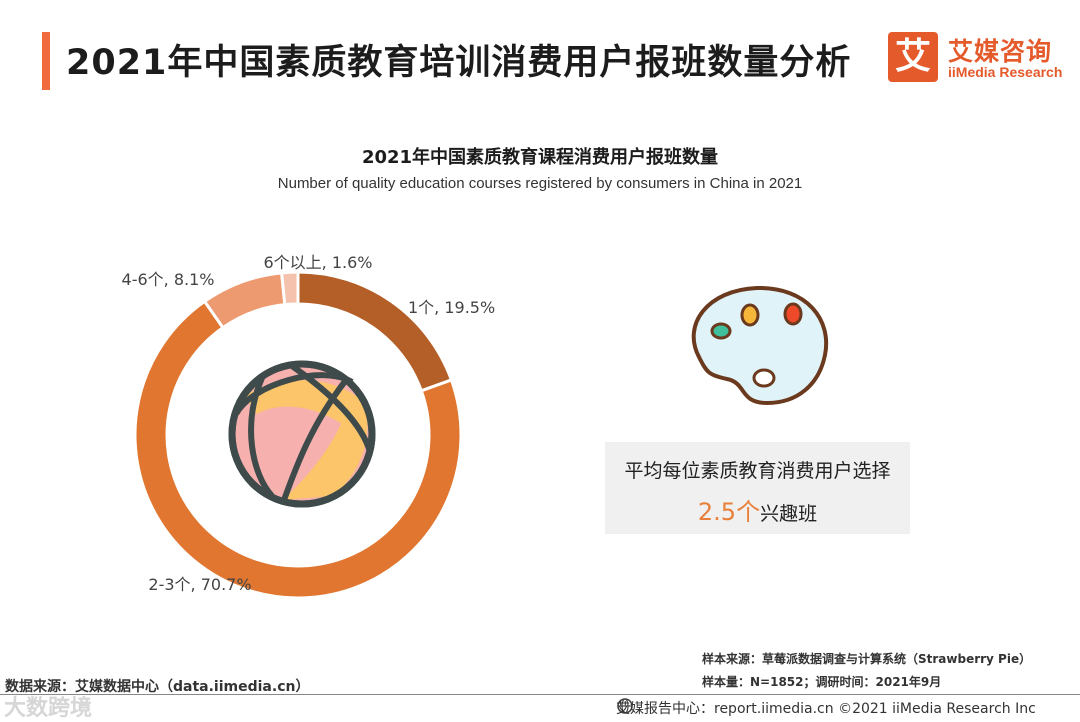 The image size is (1080, 722). I want to click on iimedia-logo: 艾 艾媒咨询 iiMedia Research, so click(978, 58).